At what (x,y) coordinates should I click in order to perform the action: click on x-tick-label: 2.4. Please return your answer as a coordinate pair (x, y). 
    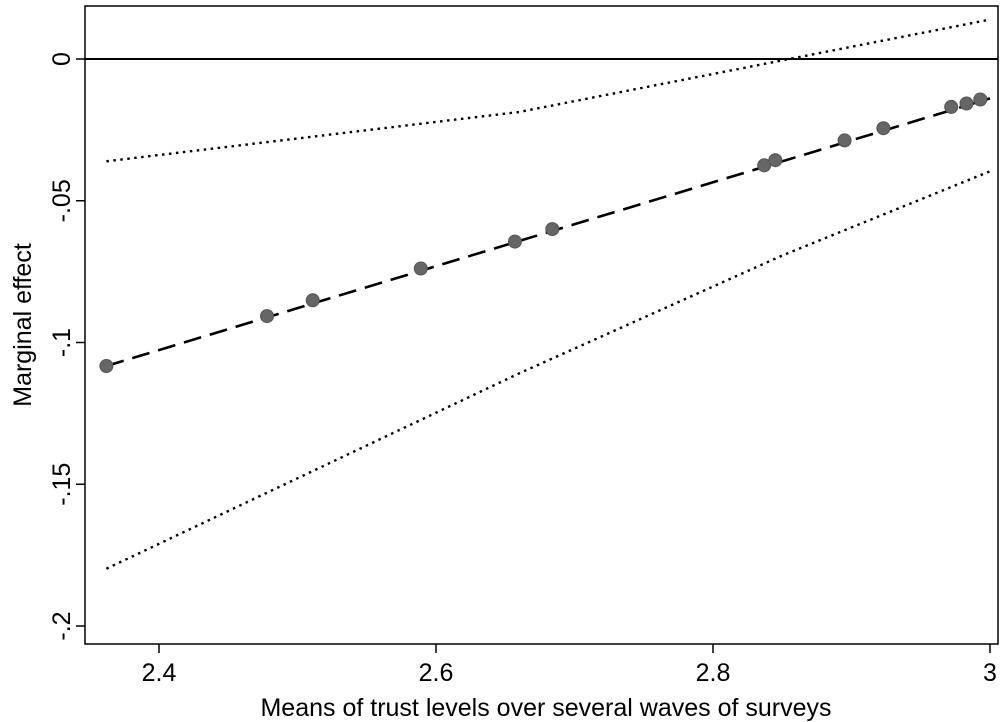
    Looking at the image, I should click on (159, 673).